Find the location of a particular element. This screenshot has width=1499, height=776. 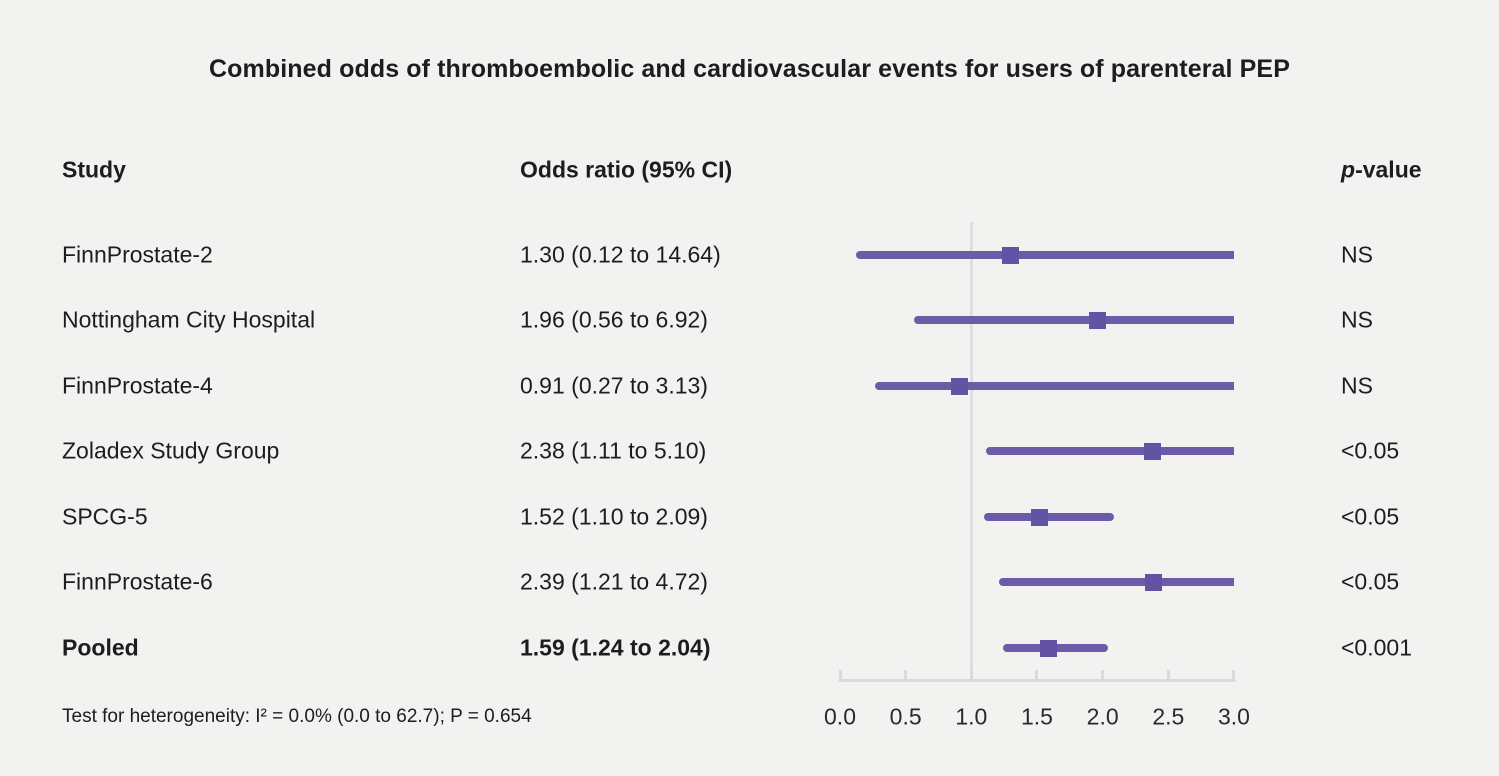

column-header-study: Study is located at coordinates (94, 169).